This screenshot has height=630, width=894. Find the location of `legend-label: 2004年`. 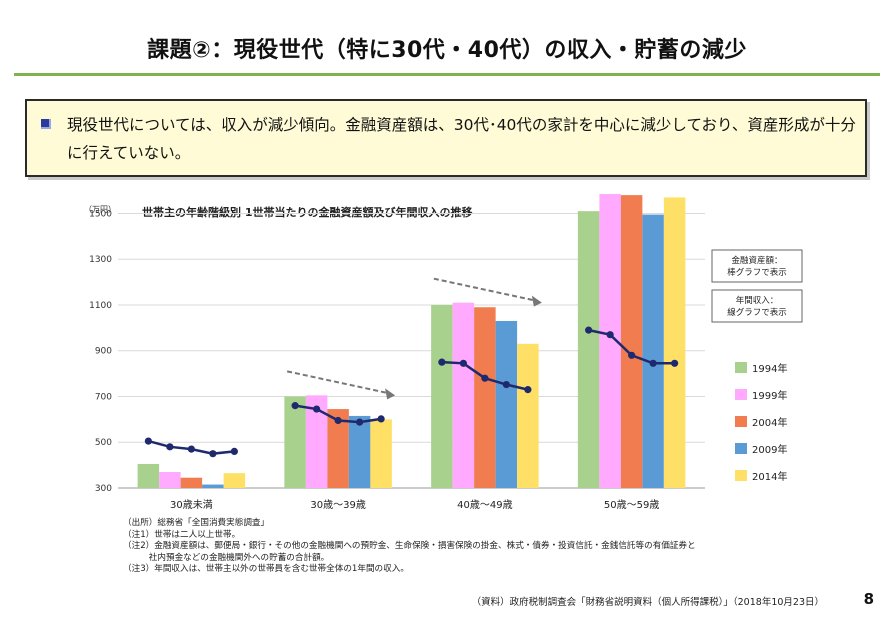

legend-label: 2004年 is located at coordinates (769, 422).